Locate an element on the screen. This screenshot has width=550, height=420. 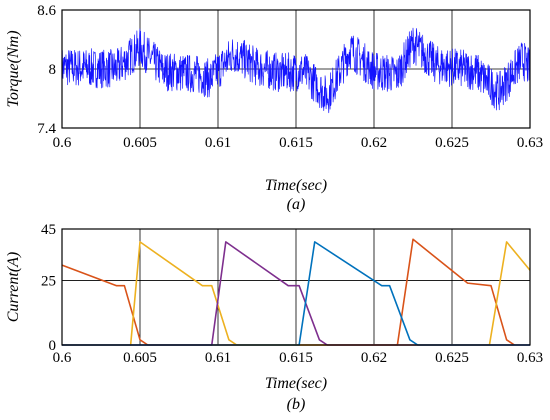
y-tick-label: 45 is located at coordinates (48, 230).